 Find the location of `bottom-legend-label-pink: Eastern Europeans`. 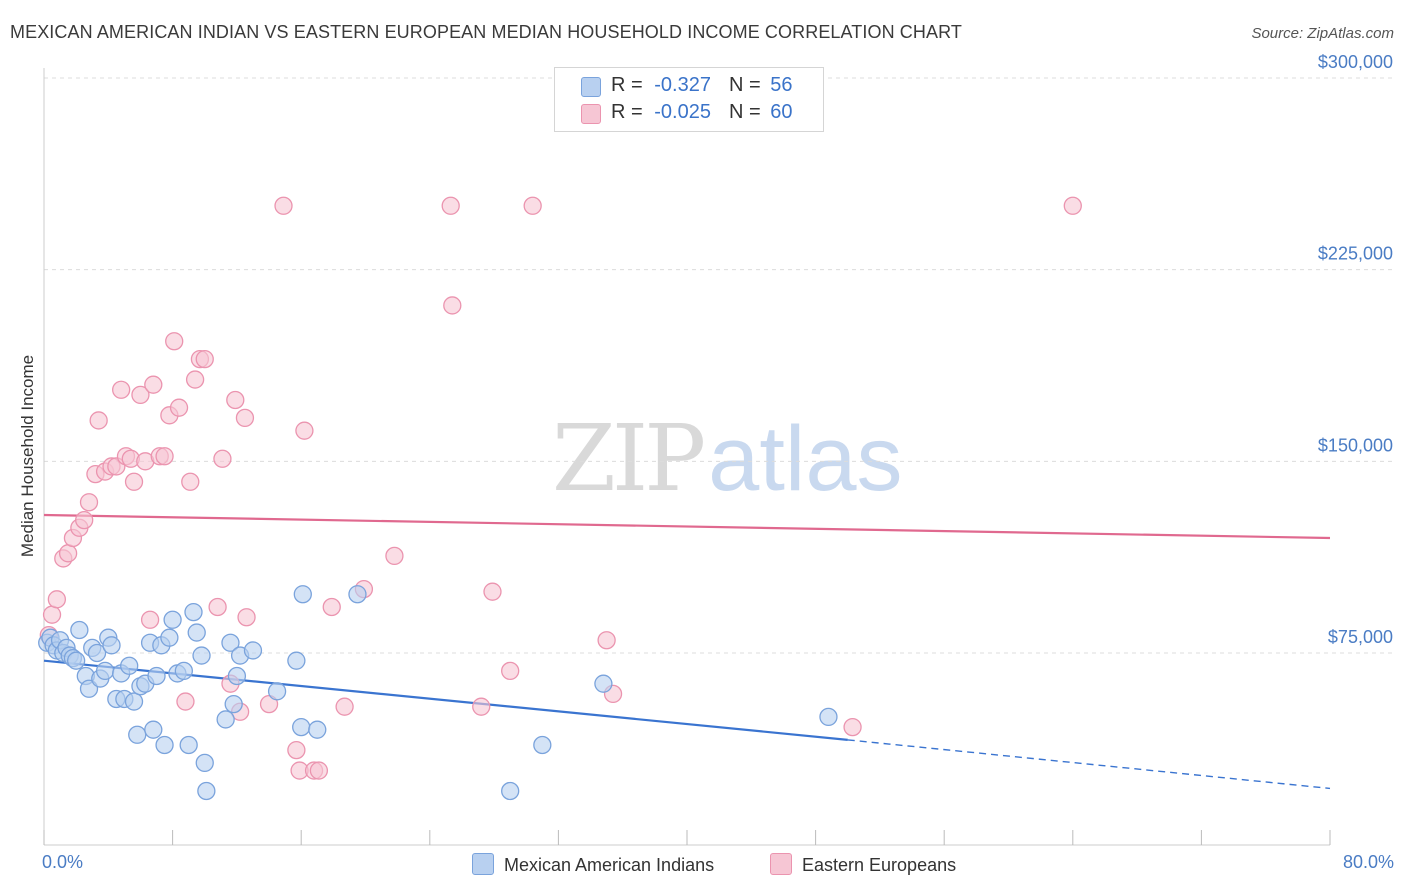

bottom-legend-label-pink: Eastern Europeans is located at coordinates (879, 865).